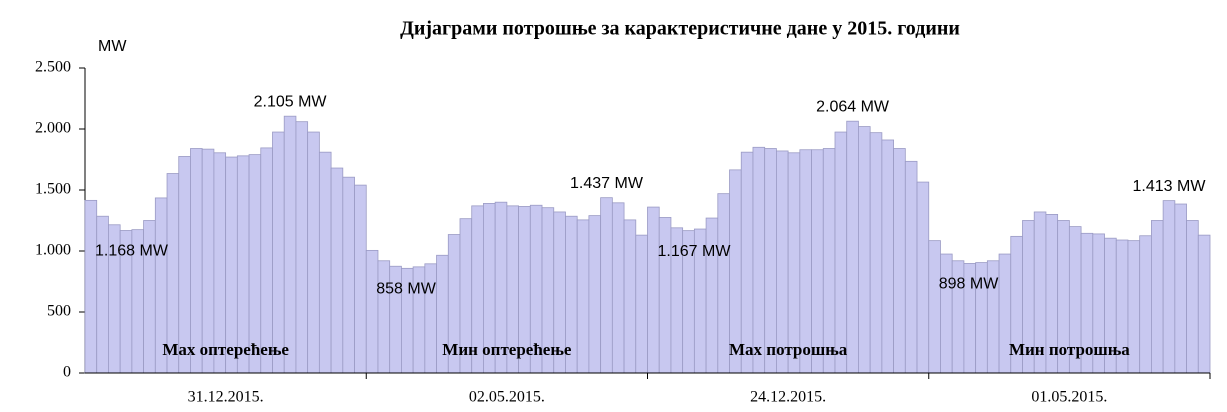 The image size is (1227, 412). Describe the element at coordinates (53, 189) in the screenshot. I see `y-tick-label: 1.500` at that location.